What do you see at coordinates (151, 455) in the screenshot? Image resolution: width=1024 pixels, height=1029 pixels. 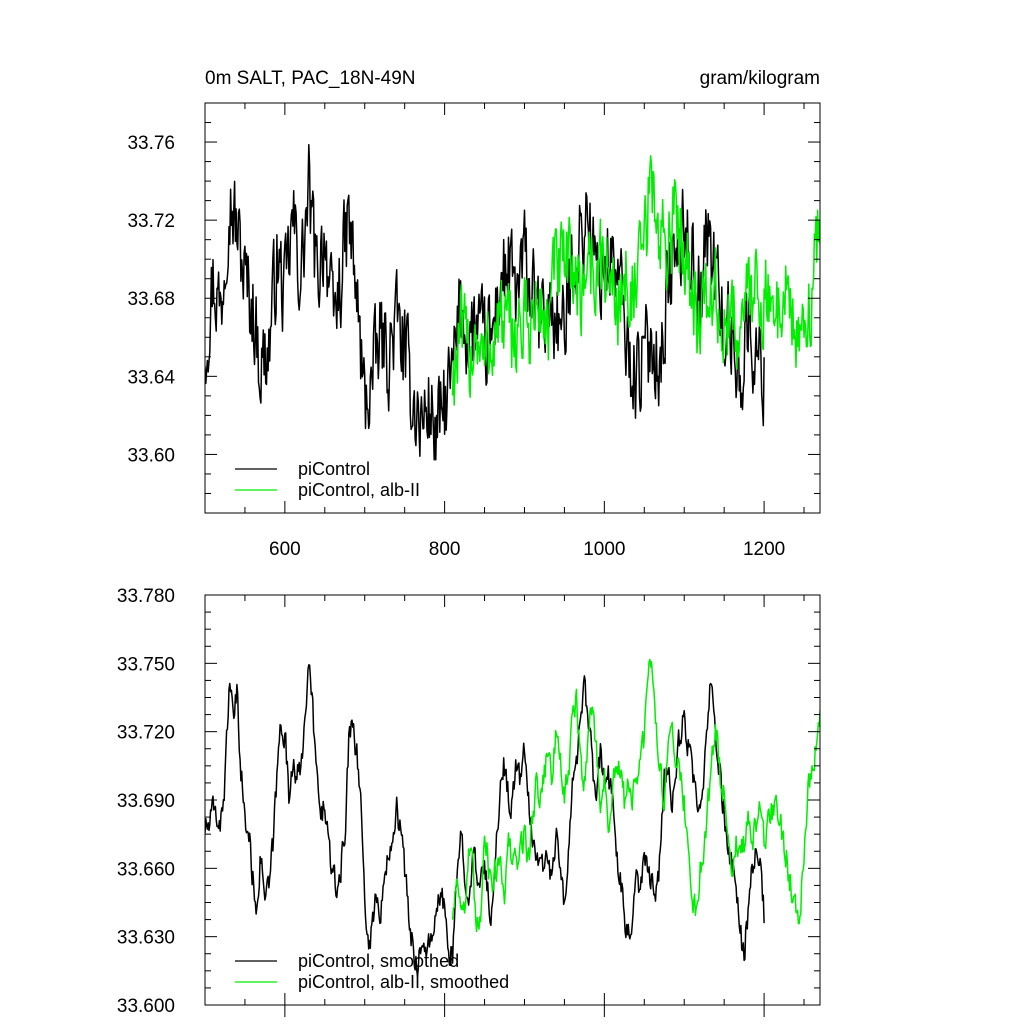 I see `top-y-tick-label: 33.60` at bounding box center [151, 455].